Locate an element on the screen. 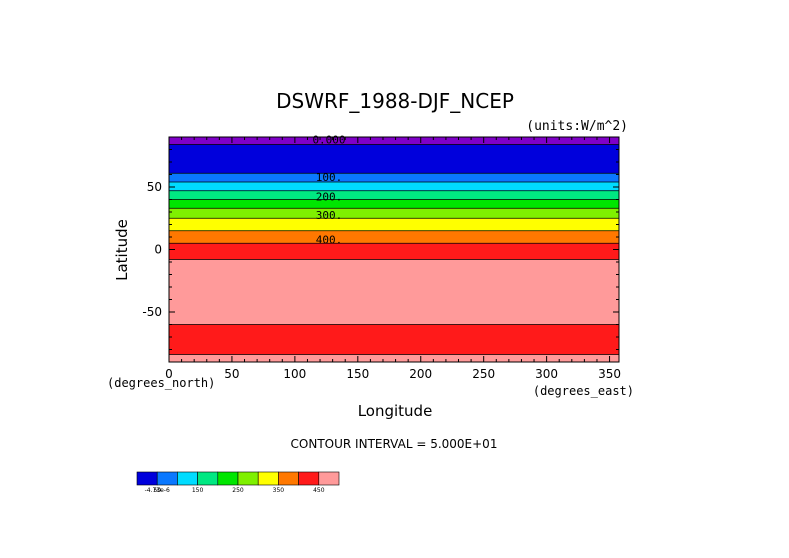 The width and height of the screenshot is (789, 558). x-axis-label: Longitude is located at coordinates (395, 411).